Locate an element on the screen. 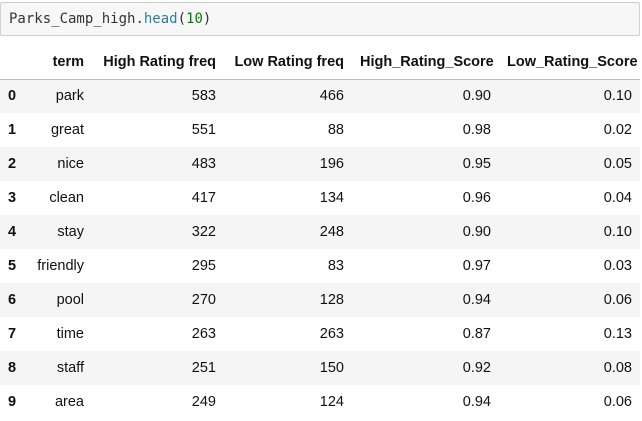 The width and height of the screenshot is (642, 421). cell-high-rating-freq: 322 is located at coordinates (203, 232).